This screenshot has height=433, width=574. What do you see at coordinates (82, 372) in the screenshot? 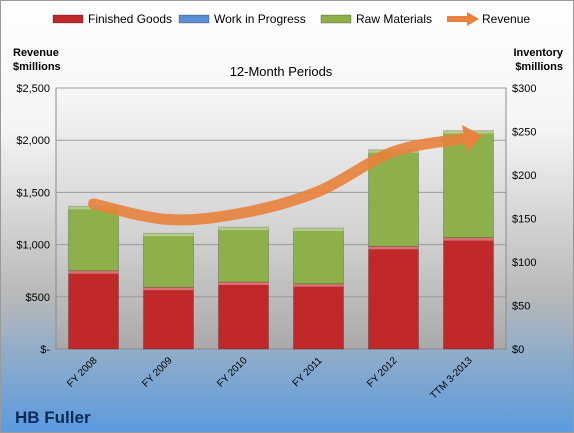
I see `category-label: FY 2008` at bounding box center [82, 372].